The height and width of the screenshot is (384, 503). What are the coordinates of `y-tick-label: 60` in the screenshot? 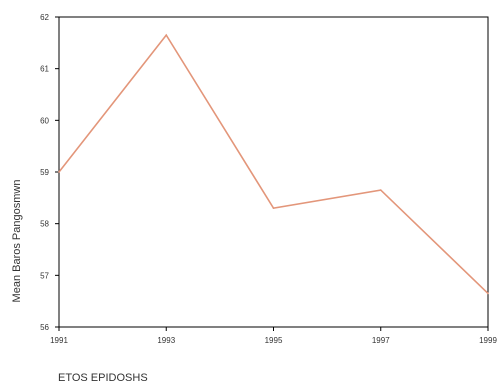 It's located at (44, 120).